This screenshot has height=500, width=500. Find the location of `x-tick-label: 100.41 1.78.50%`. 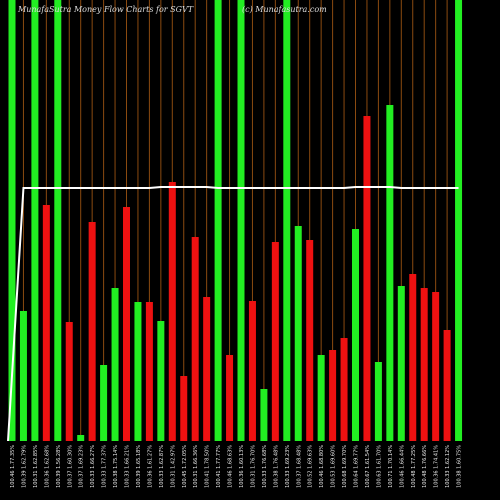

x-tick-label: 100.41 1.78.50% is located at coordinates (208, 466).